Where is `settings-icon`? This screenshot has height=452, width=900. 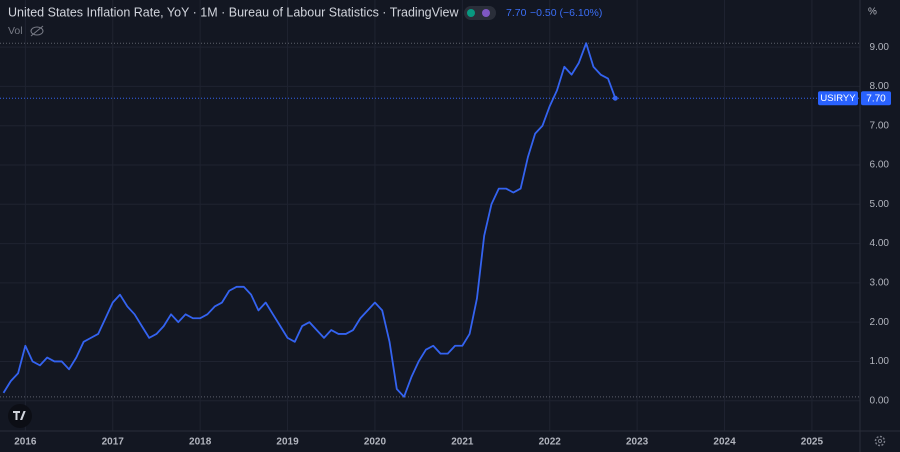
settings-icon is located at coordinates (880, 441).